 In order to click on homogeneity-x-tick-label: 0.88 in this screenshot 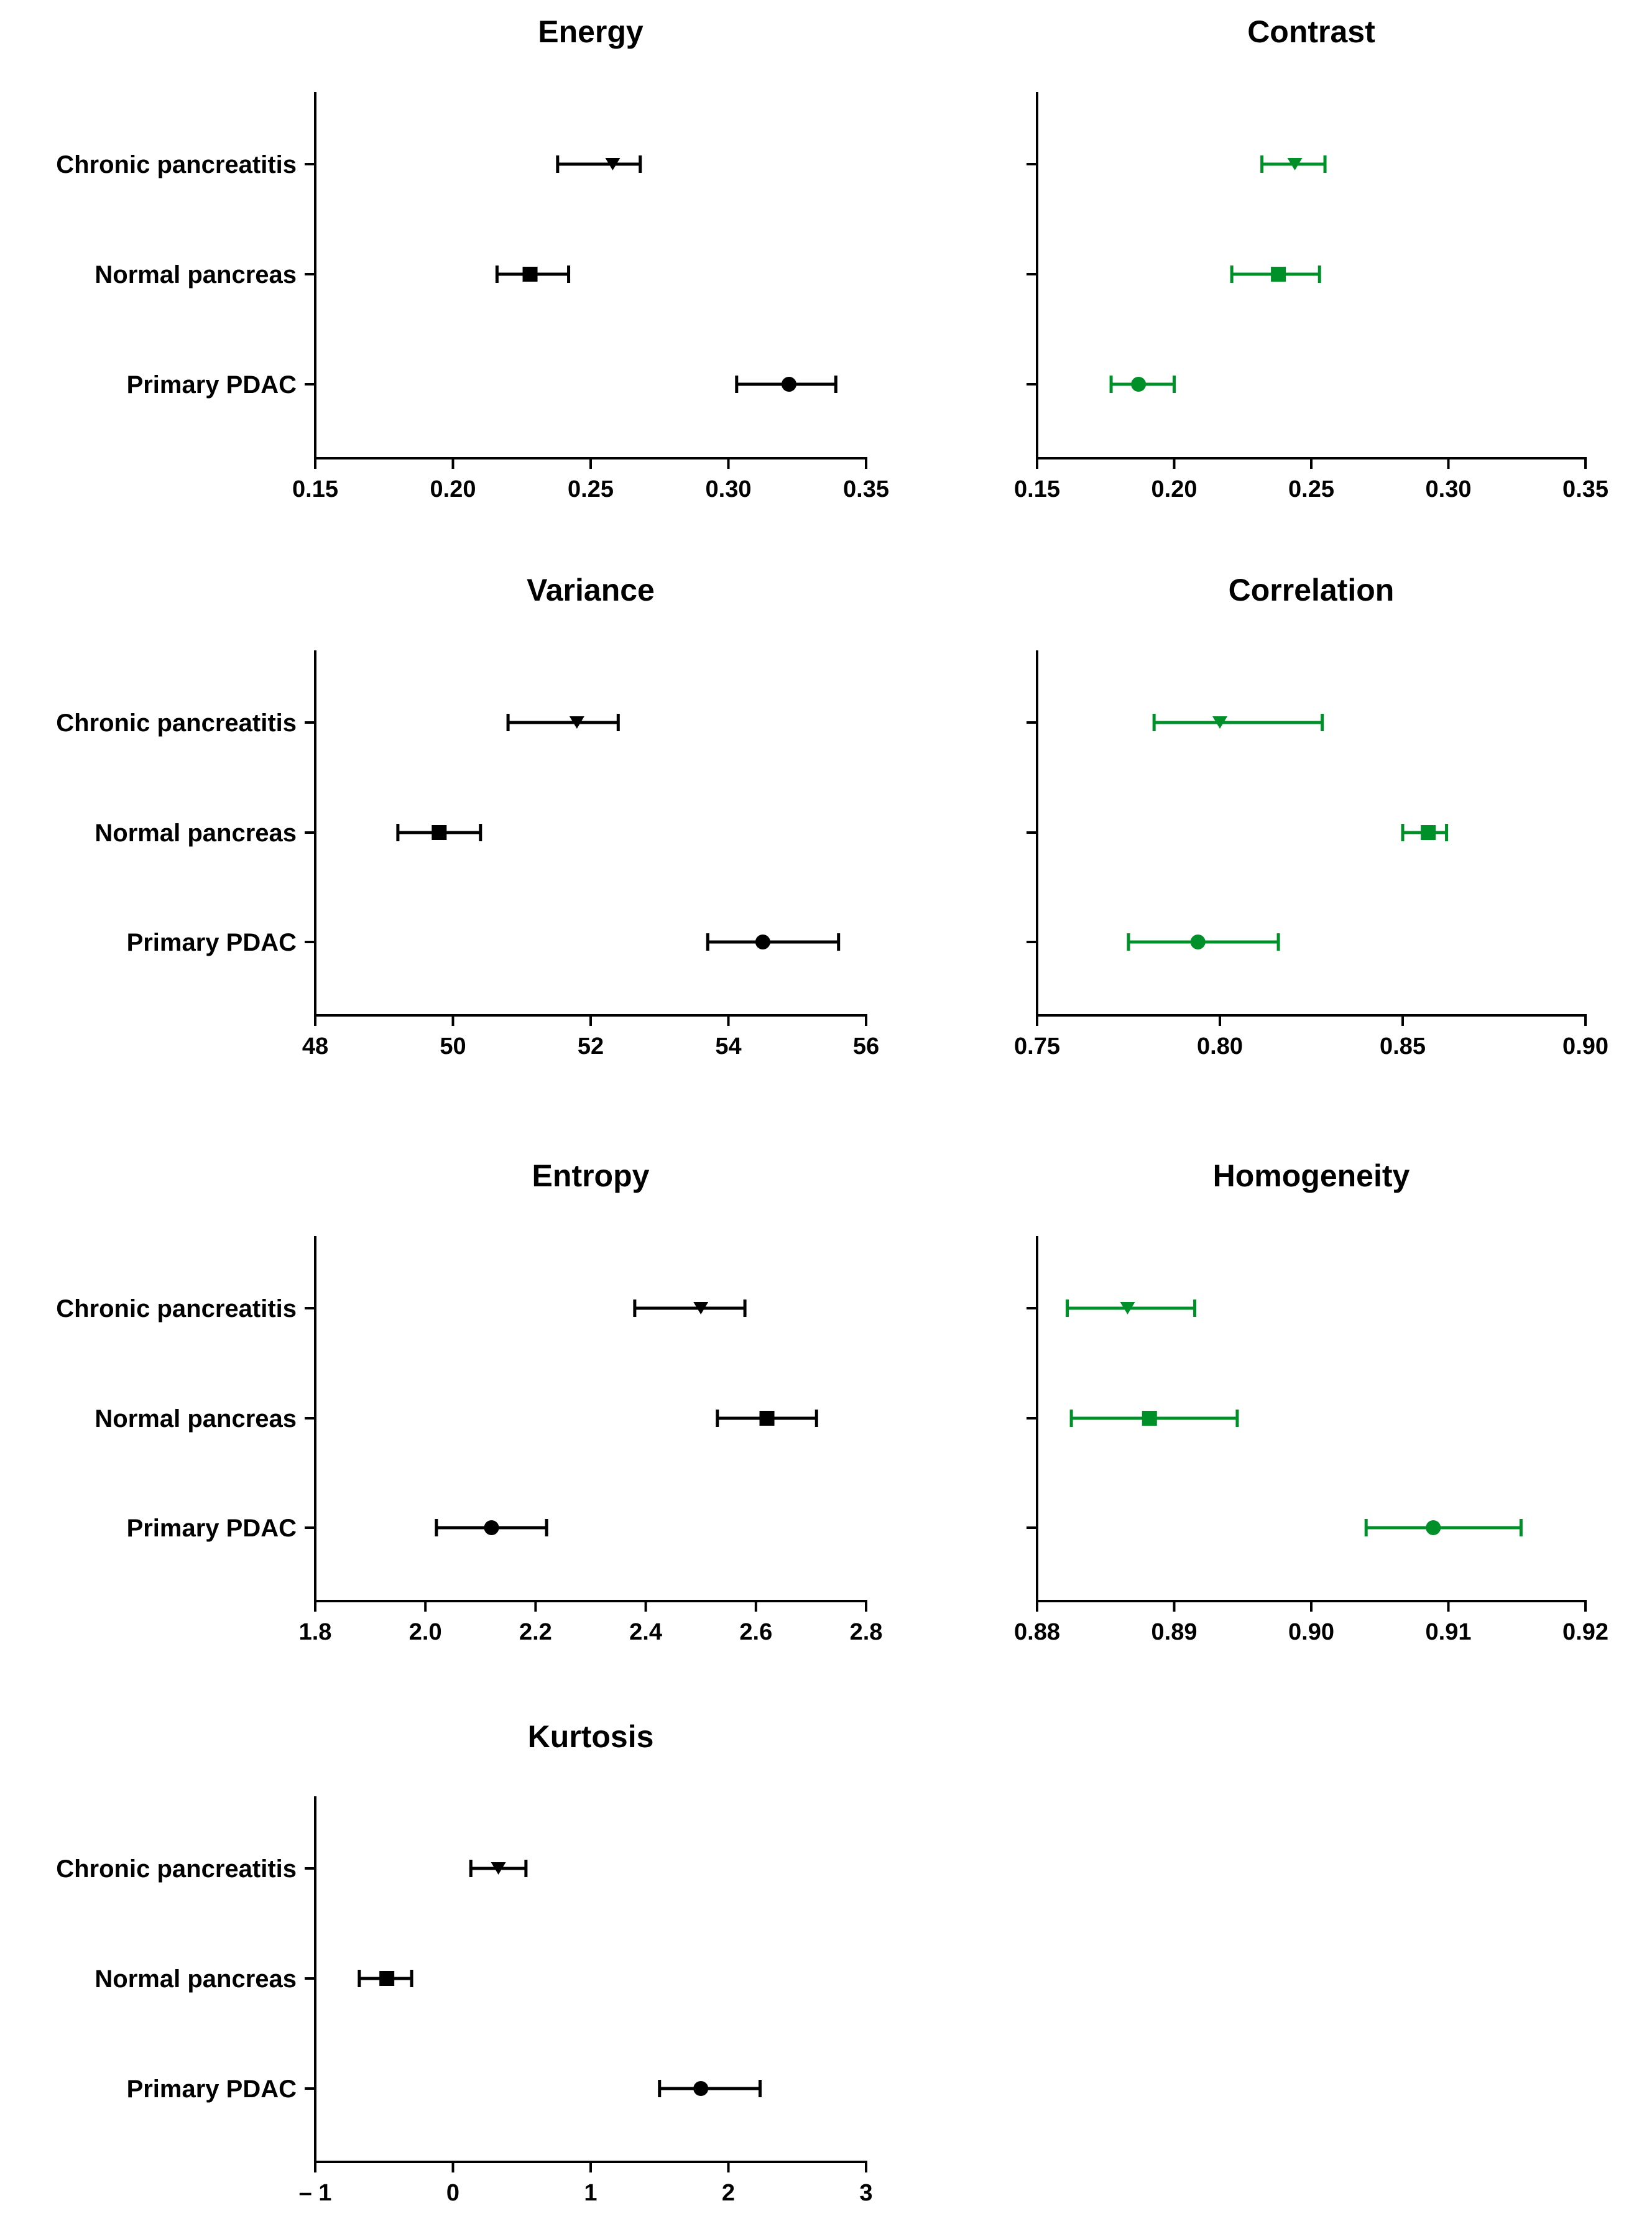, I will do `click(1037, 1632)`.